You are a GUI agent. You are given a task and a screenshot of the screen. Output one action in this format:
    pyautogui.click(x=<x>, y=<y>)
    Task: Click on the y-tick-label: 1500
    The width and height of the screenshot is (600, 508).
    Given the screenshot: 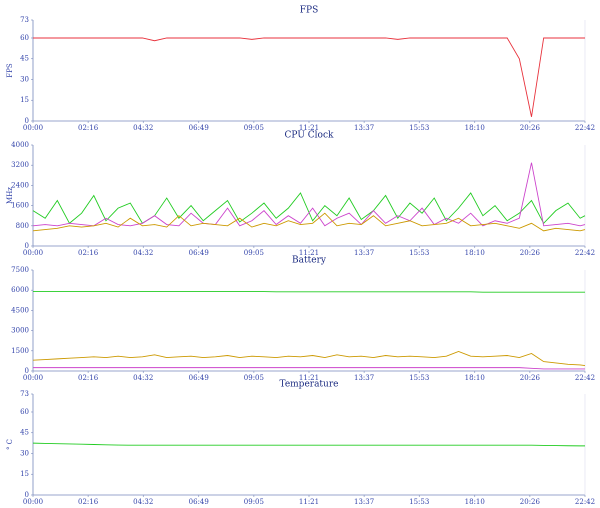 What is the action you would take?
    pyautogui.click(x=20, y=351)
    